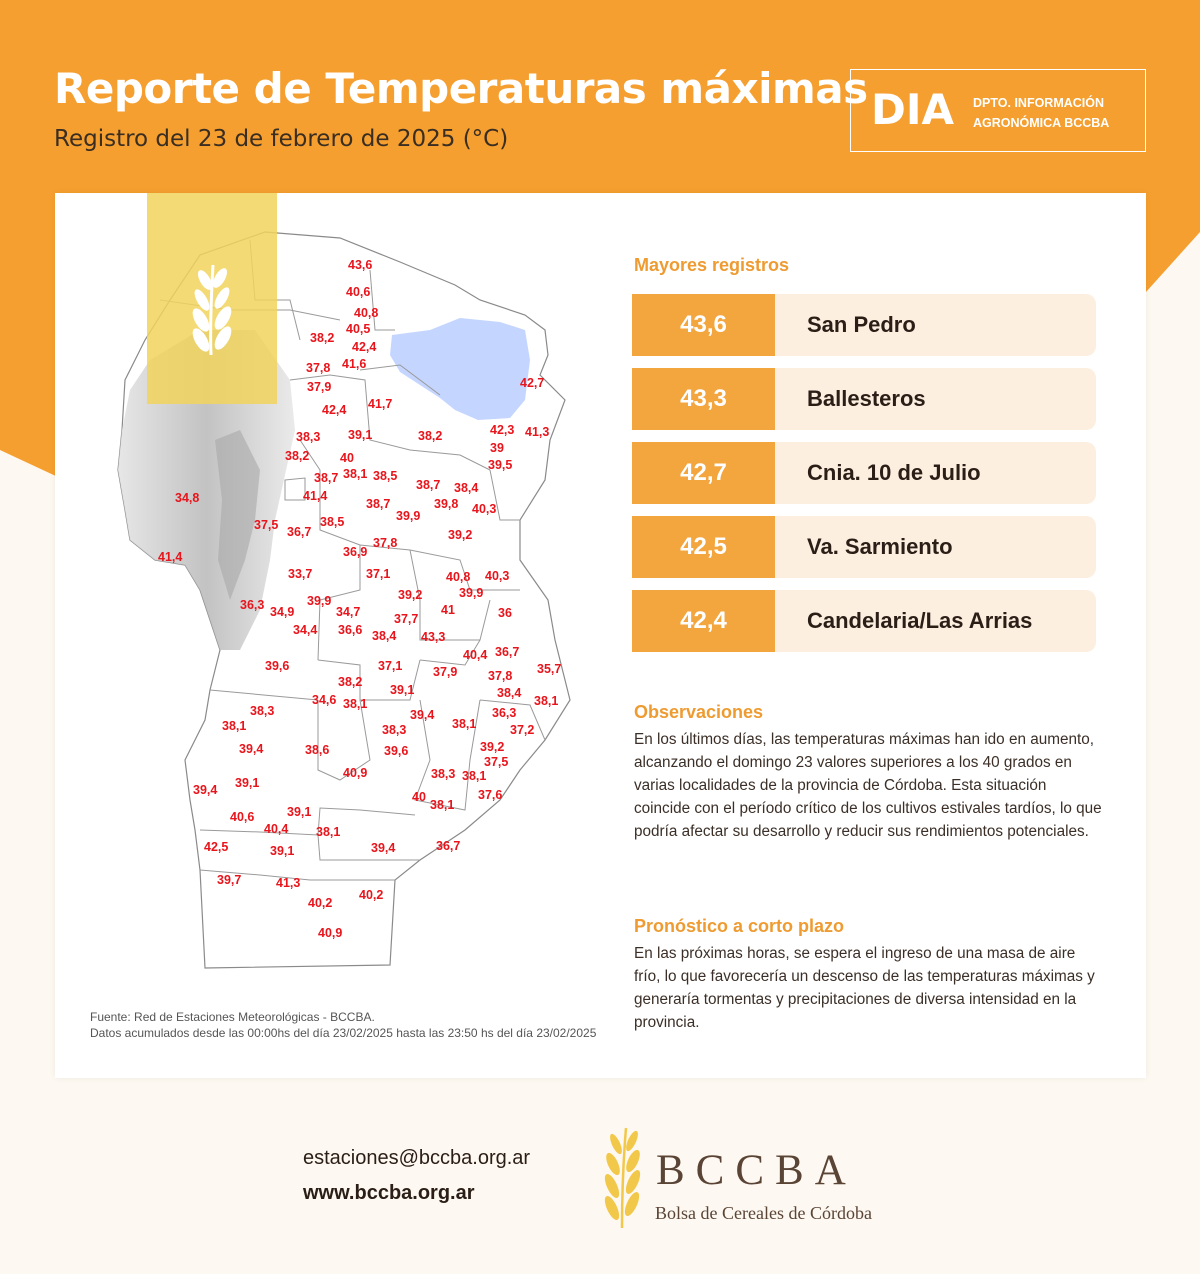  What do you see at coordinates (703, 325) in the screenshot?
I see `ranking-value: 43,6` at bounding box center [703, 325].